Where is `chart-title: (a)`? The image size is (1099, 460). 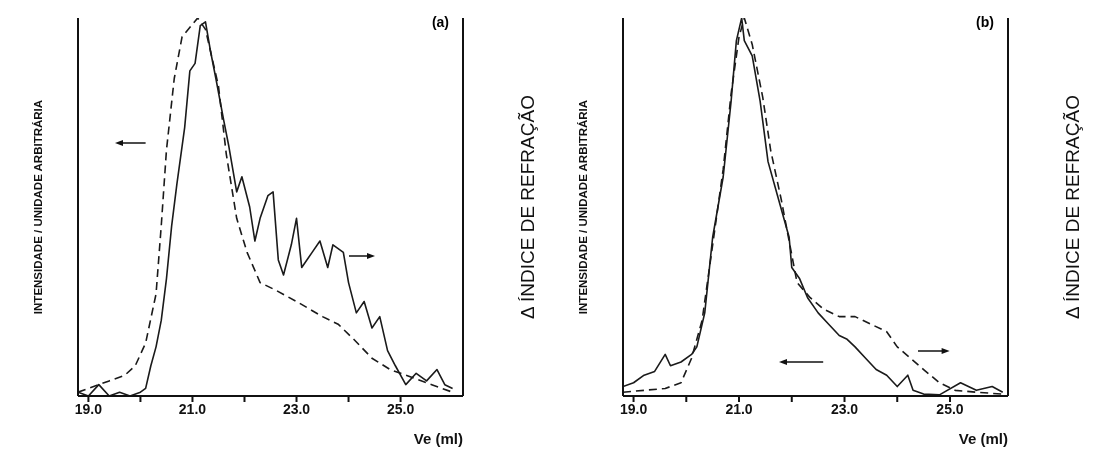
chart-title: (a) is located at coordinates (440, 22).